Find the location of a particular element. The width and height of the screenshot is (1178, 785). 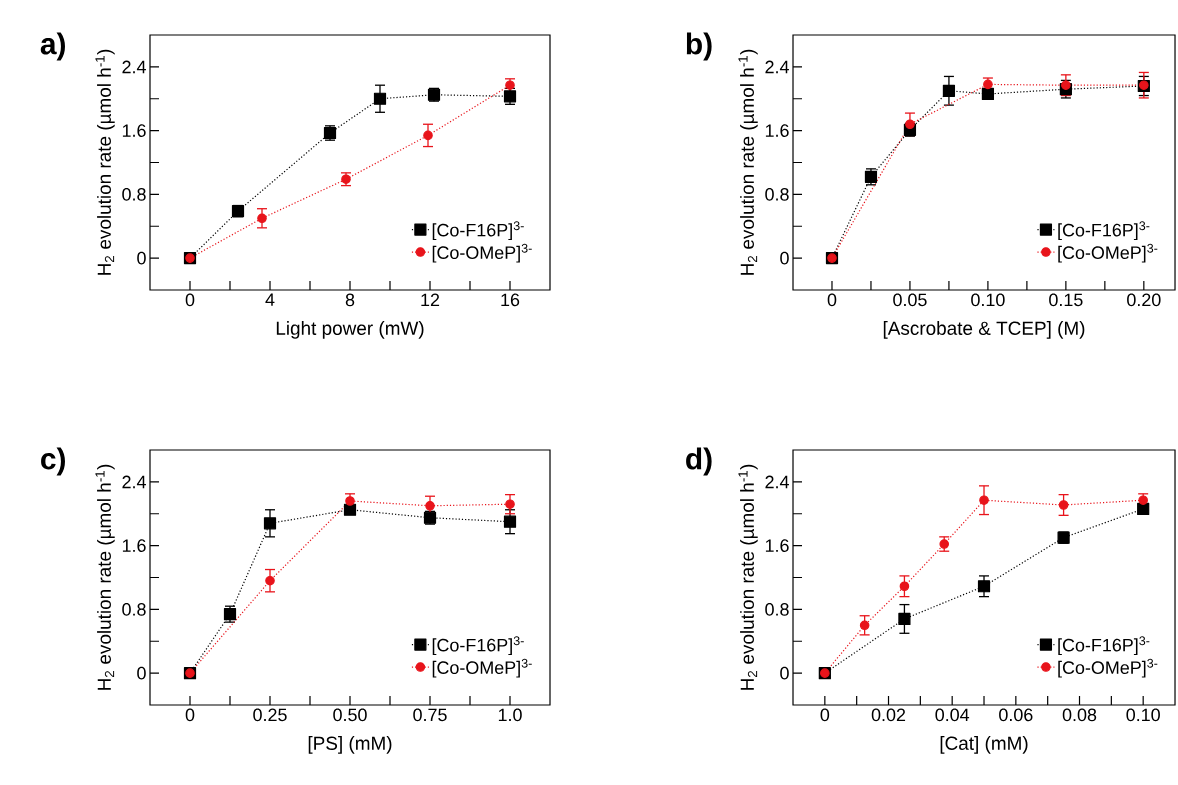

x-axis-title: [PS] (mM) is located at coordinates (350, 745).